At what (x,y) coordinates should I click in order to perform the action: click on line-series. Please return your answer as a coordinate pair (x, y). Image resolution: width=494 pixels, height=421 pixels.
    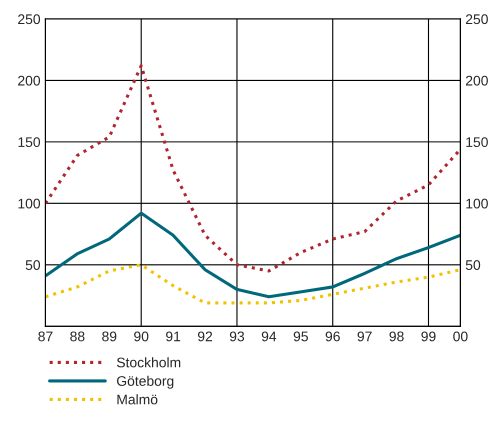
    Looking at the image, I should click on (252, 283).